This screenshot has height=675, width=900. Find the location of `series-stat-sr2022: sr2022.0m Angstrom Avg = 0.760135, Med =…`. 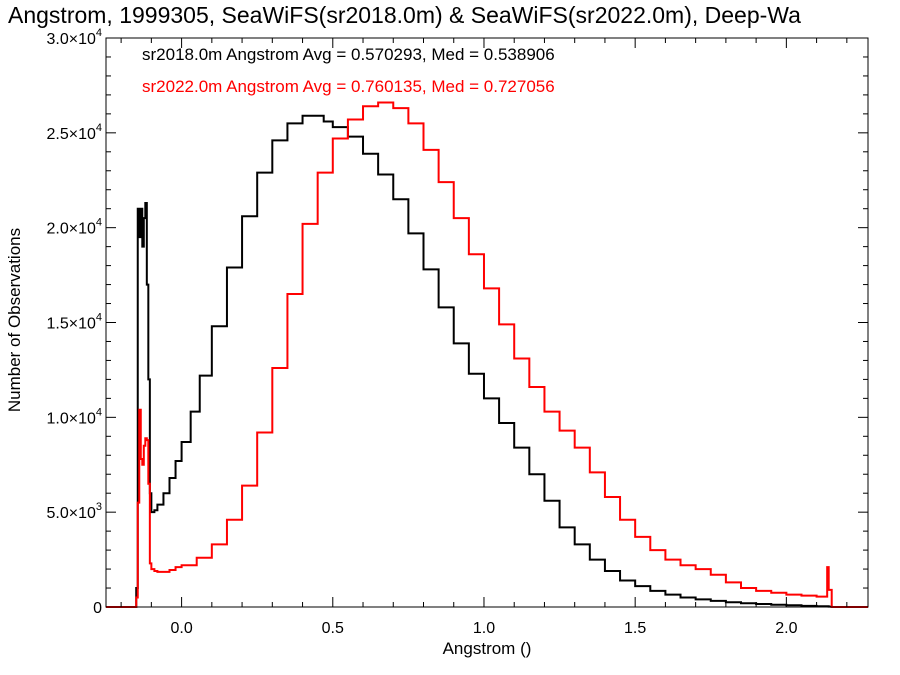

series-stat-sr2022: sr2022.0m Angstrom Avg = 0.760135, Med =… is located at coordinates (348, 86).